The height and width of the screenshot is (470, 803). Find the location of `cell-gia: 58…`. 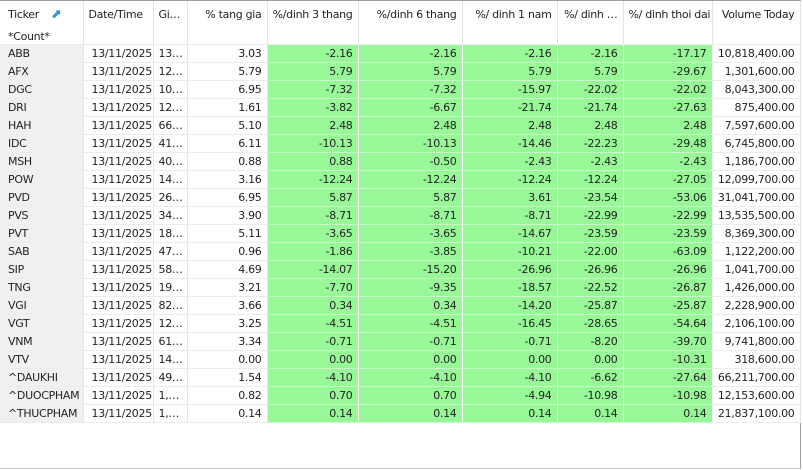

cell-gia: 58… is located at coordinates (170, 269).